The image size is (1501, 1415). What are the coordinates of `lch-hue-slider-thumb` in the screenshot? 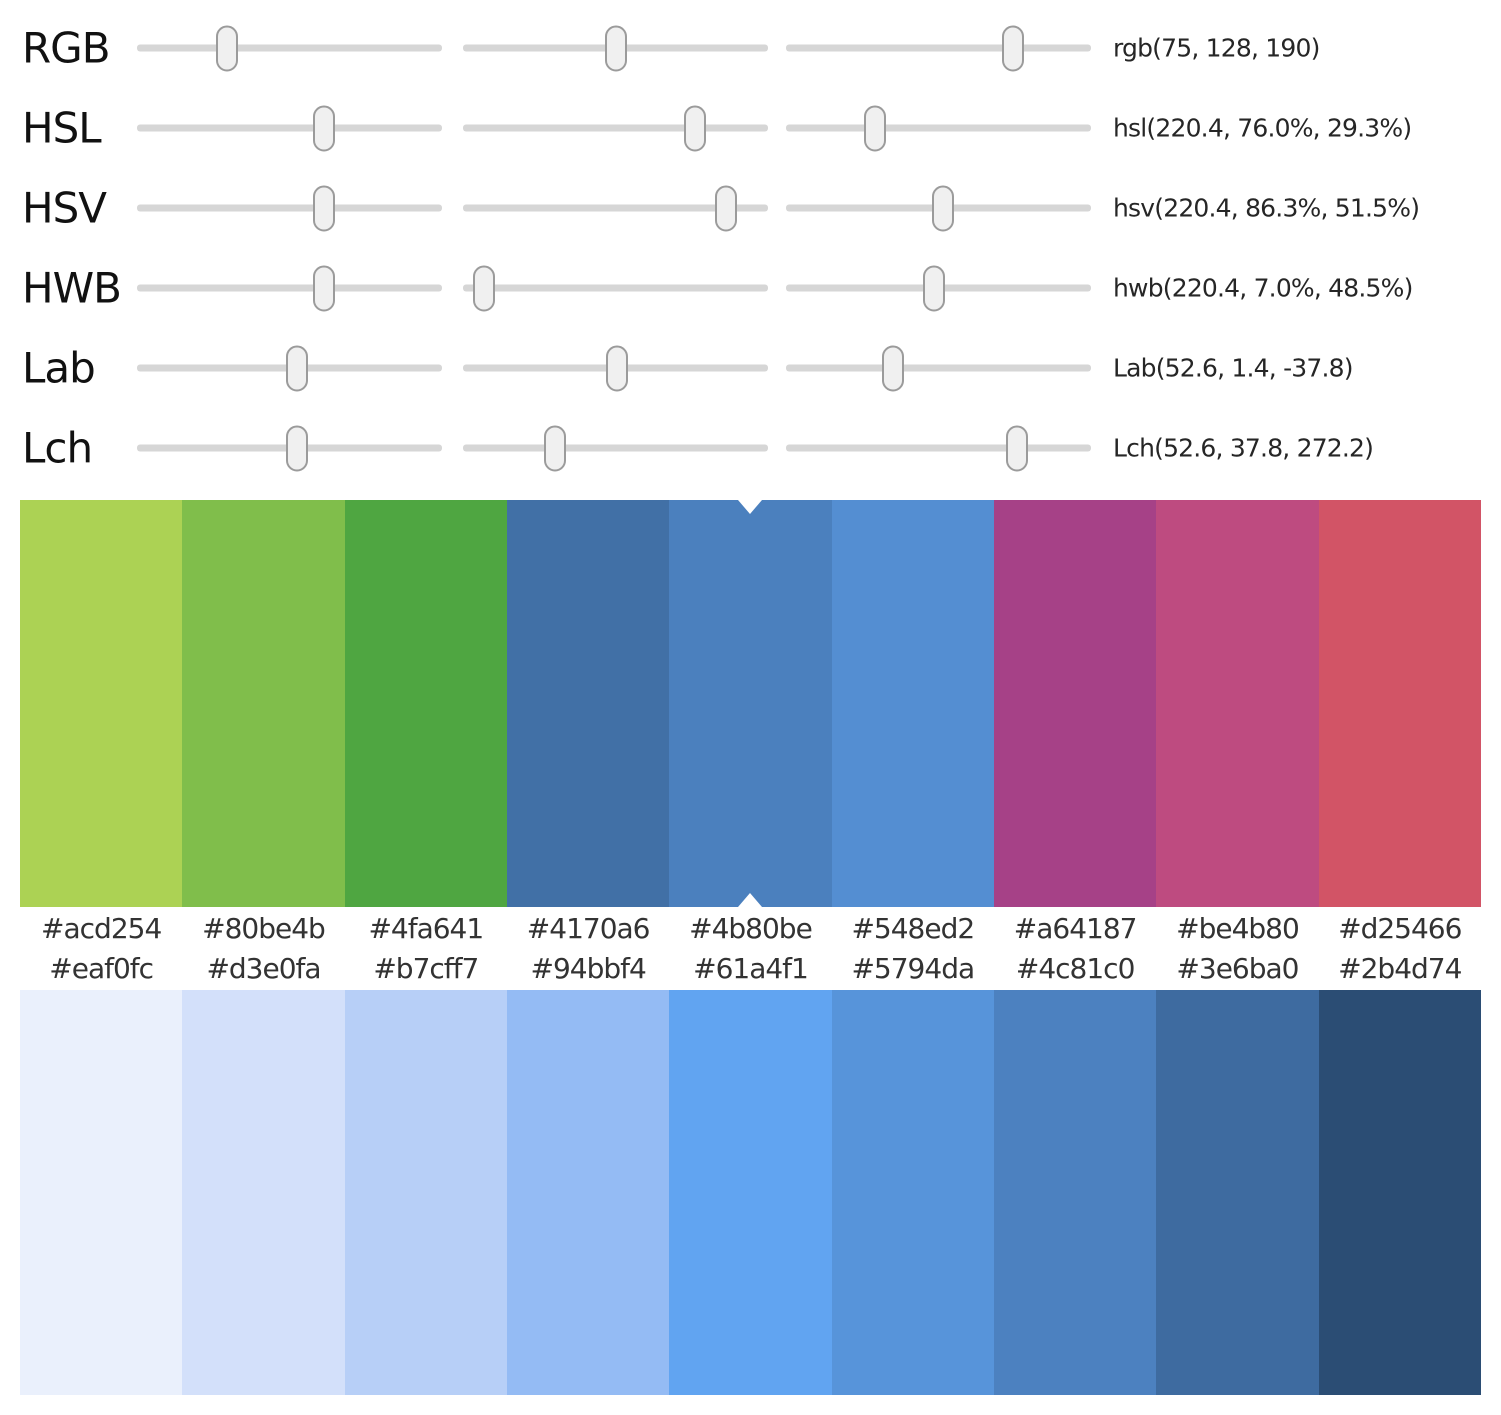 It's located at (1016, 448).